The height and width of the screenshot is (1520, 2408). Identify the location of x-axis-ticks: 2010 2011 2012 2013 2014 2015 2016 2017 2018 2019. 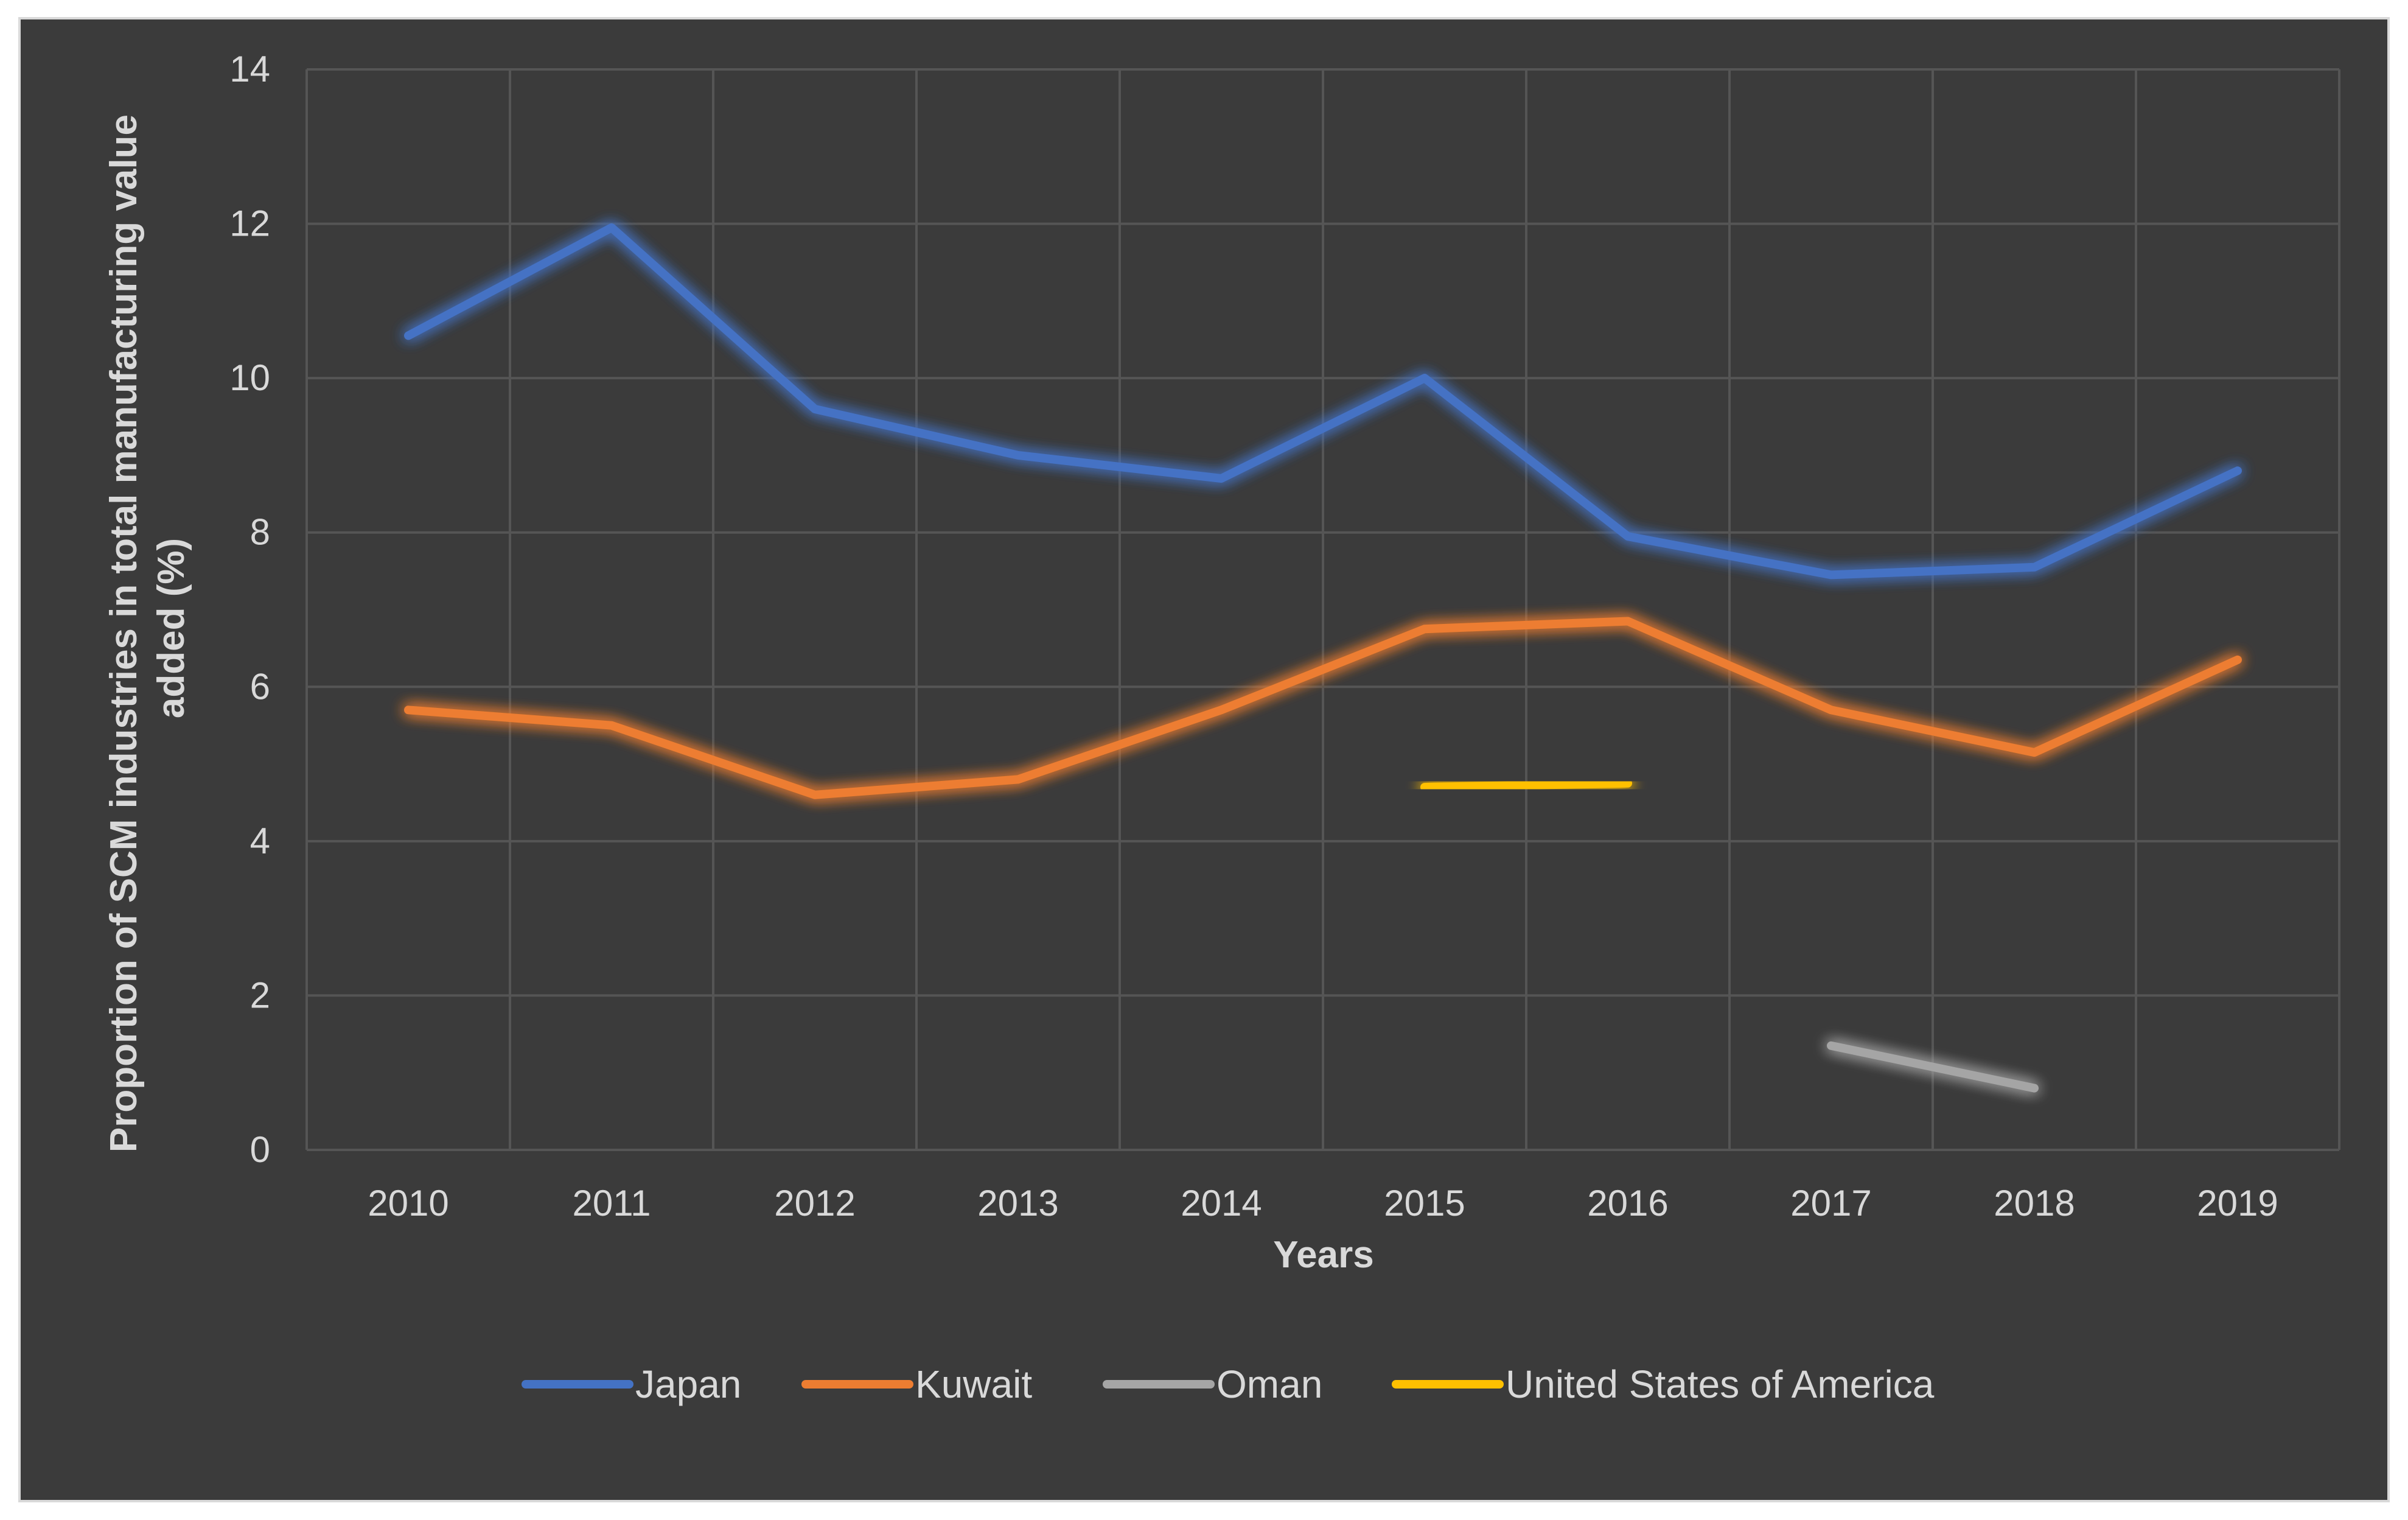
(1323, 1203).